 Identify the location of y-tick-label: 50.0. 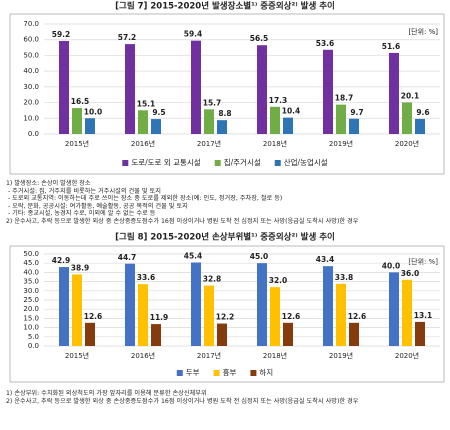
(31, 254).